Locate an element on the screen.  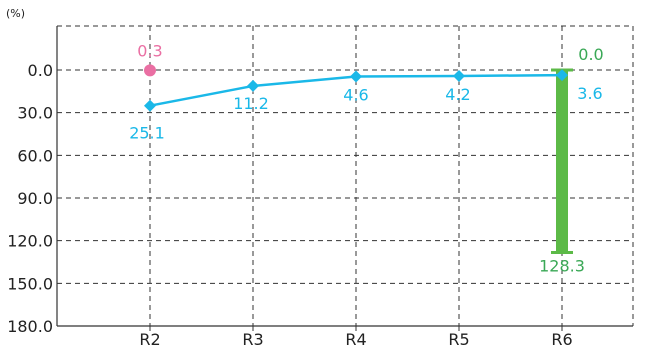
x-tick-label: R2 is located at coordinates (149, 338).